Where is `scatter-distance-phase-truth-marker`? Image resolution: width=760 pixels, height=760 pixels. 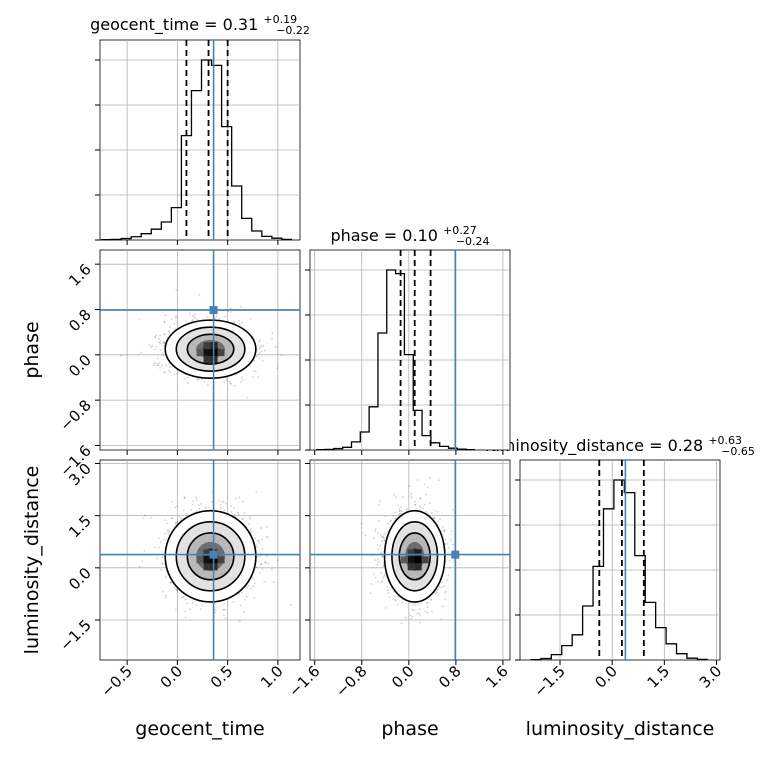 scatter-distance-phase-truth-marker is located at coordinates (455, 554).